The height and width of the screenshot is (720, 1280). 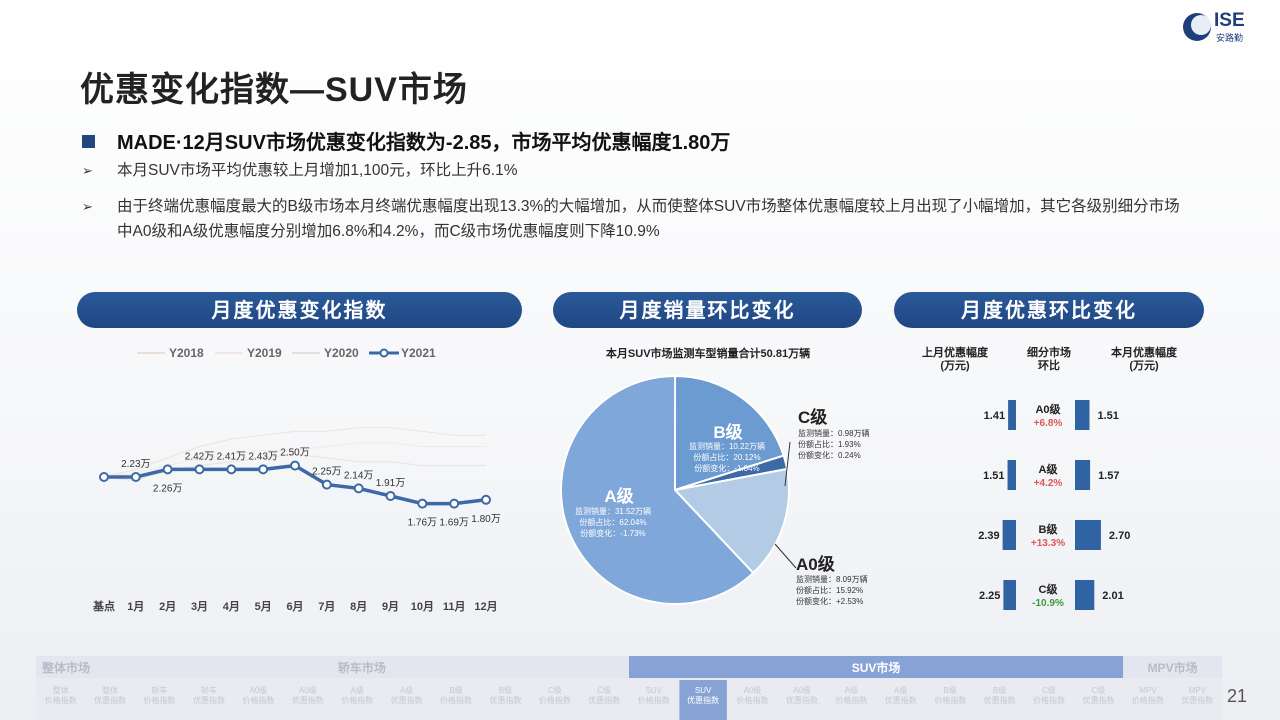 I want to click on slice-detail: 份额占比：1.93%, so click(x=829, y=444).